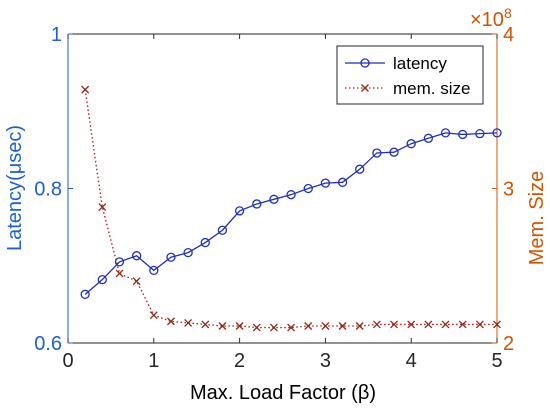 Image resolution: width=550 pixels, height=410 pixels. I want to click on x-axis-title: Max. Load Factor (β), so click(283, 393).